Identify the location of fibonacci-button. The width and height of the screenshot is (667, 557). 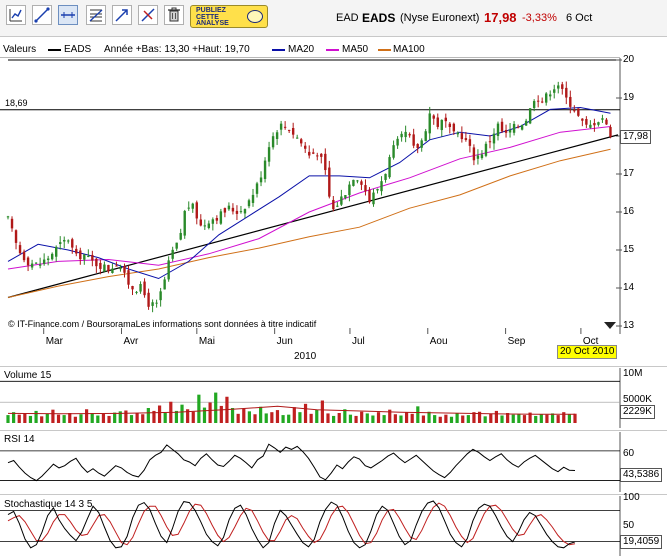
(96, 15).